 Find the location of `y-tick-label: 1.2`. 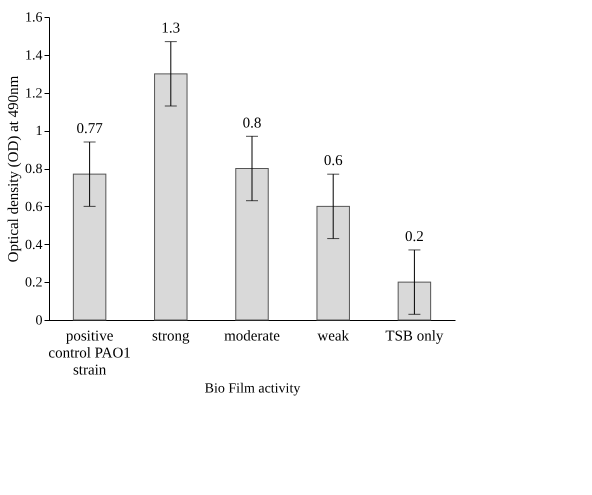

y-tick-label: 1.2 is located at coordinates (33, 94).